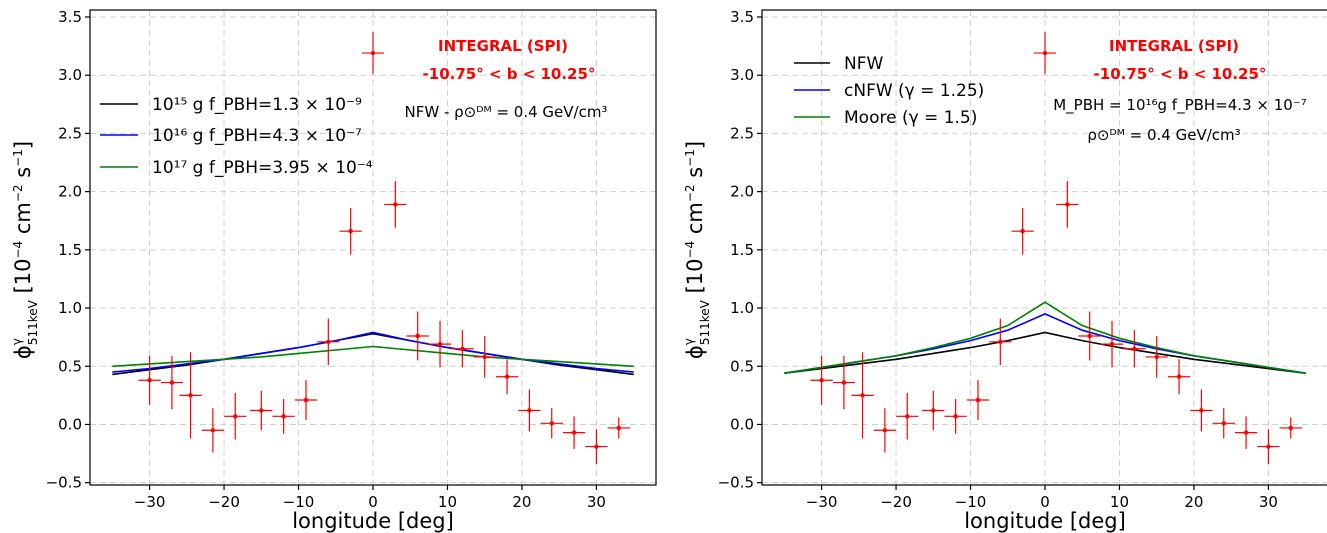  What do you see at coordinates (736, 483) in the screenshot?
I see `y-tick-label: −0.5` at bounding box center [736, 483].